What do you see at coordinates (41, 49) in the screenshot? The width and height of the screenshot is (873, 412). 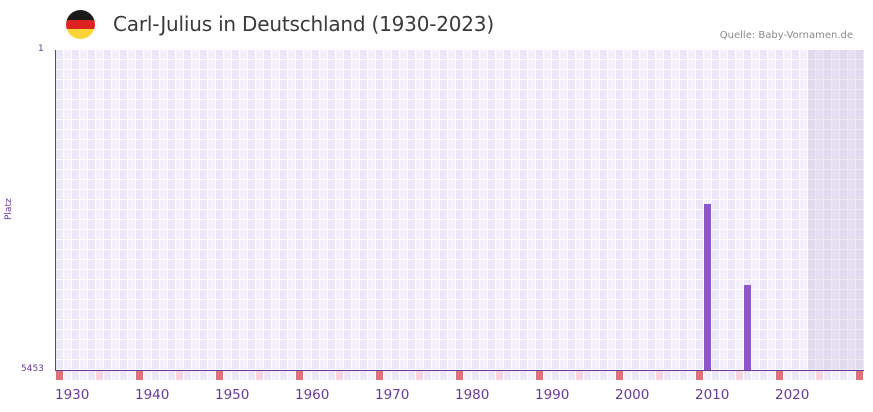 I see `y-tick-top: 1` at bounding box center [41, 49].